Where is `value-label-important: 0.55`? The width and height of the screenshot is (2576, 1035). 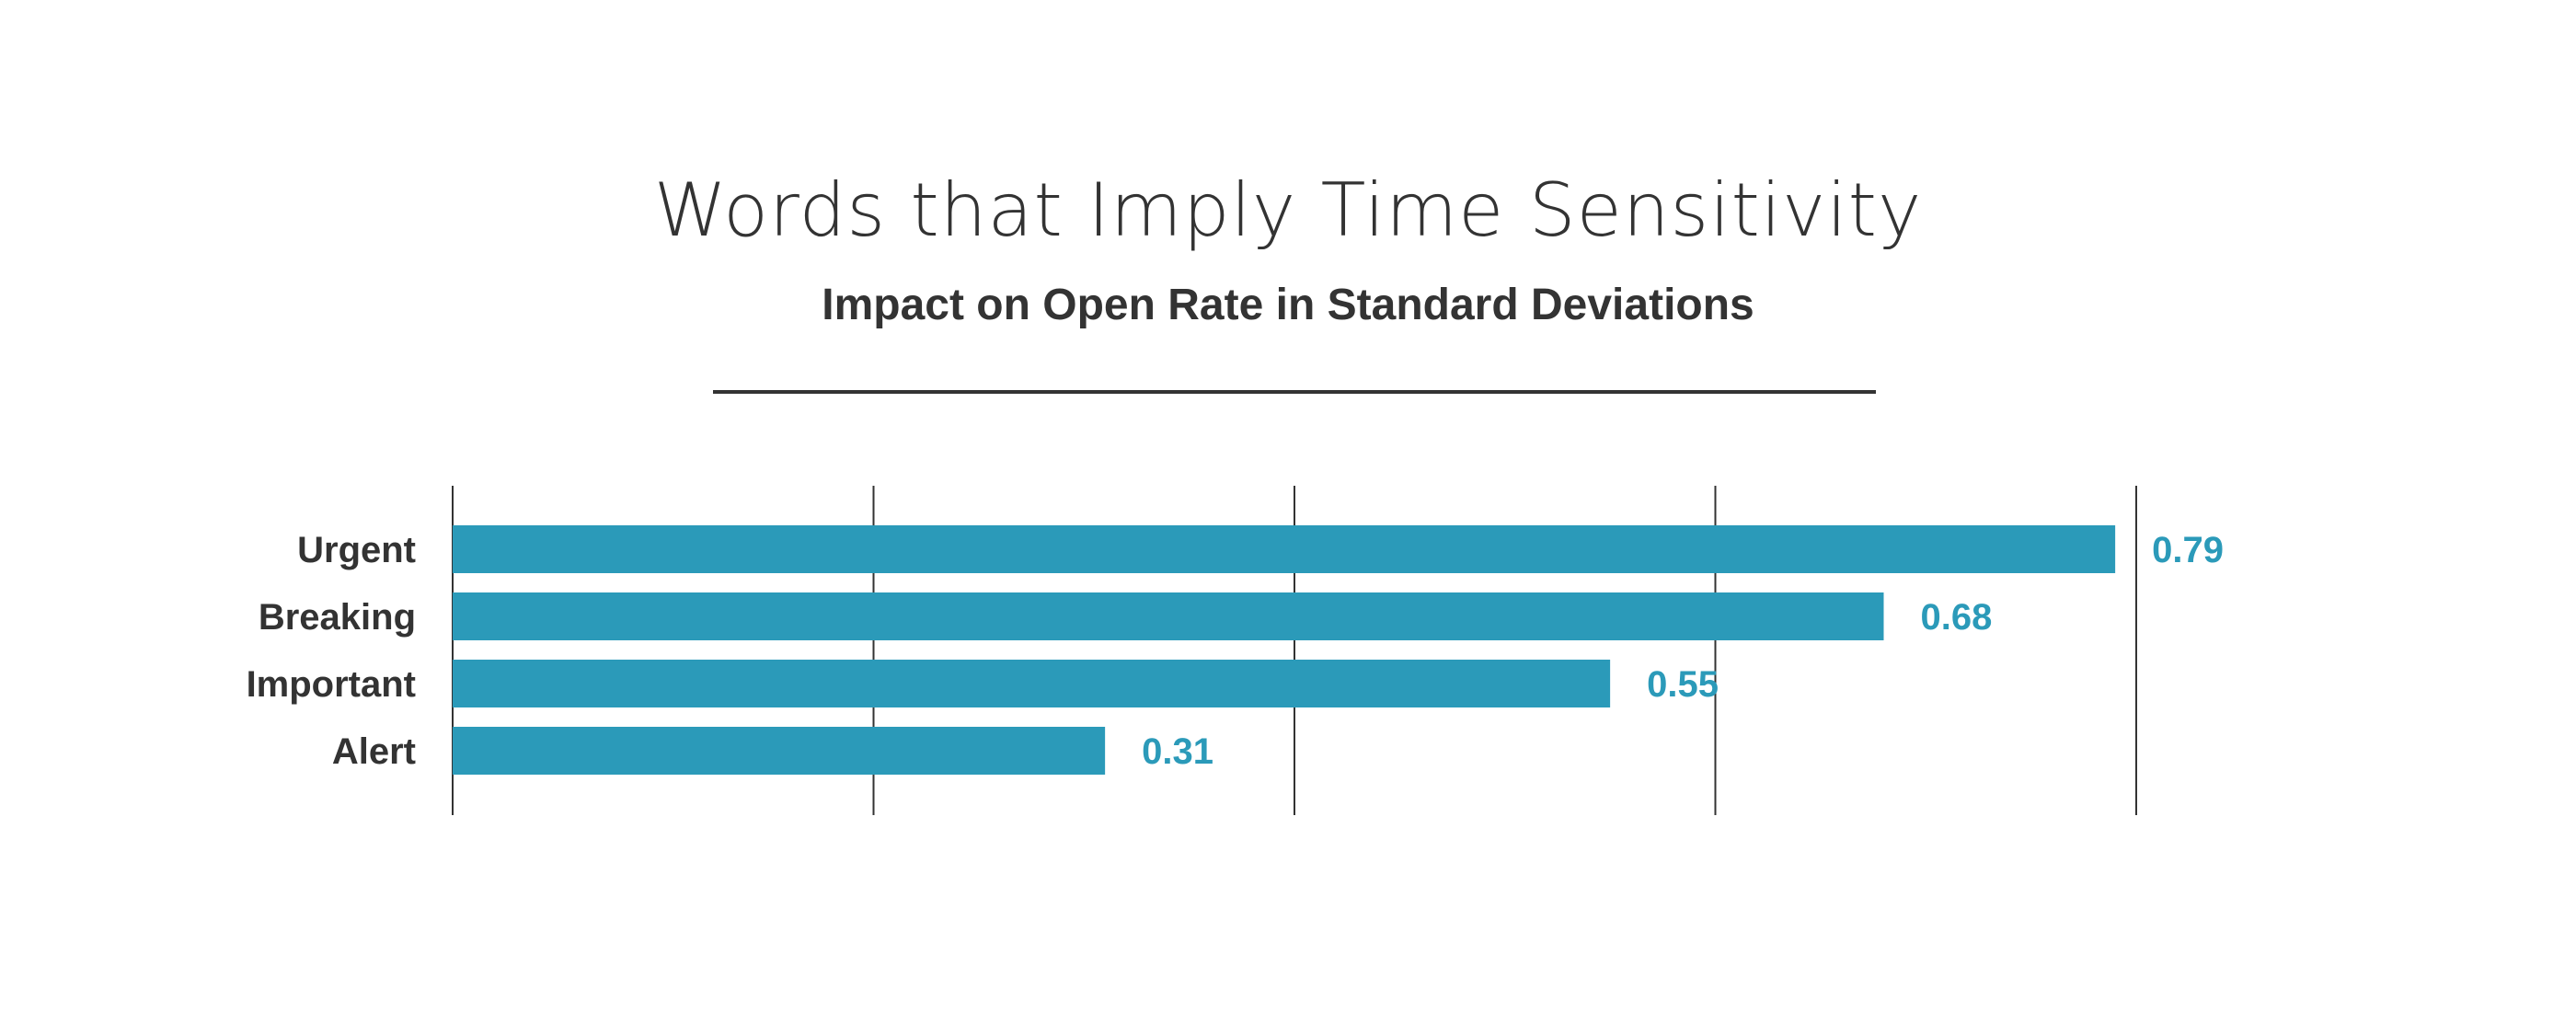 value-label-important: 0.55 is located at coordinates (1683, 684).